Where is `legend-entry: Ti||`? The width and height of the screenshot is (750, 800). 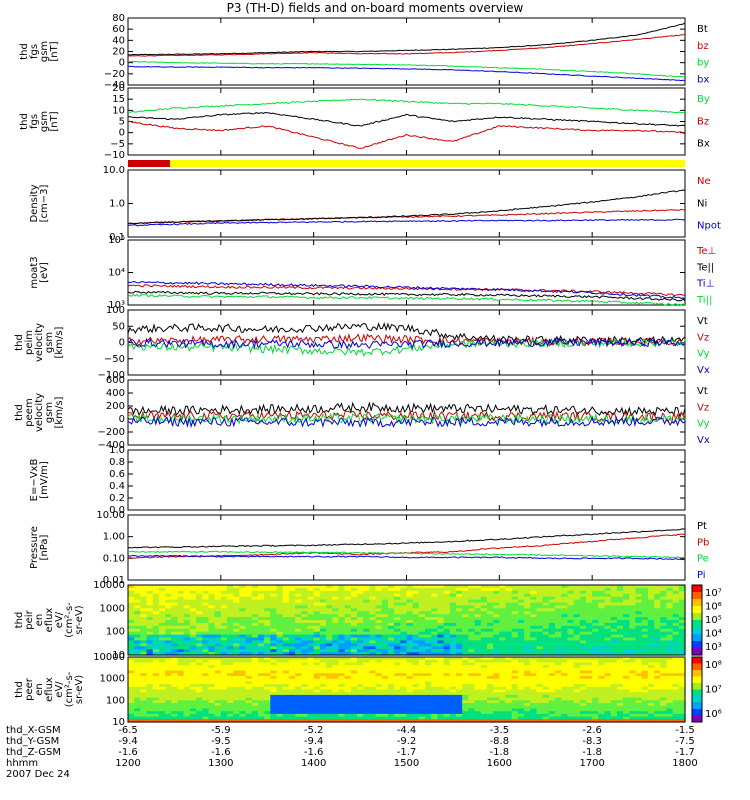 legend-entry: Ti|| is located at coordinates (704, 300).